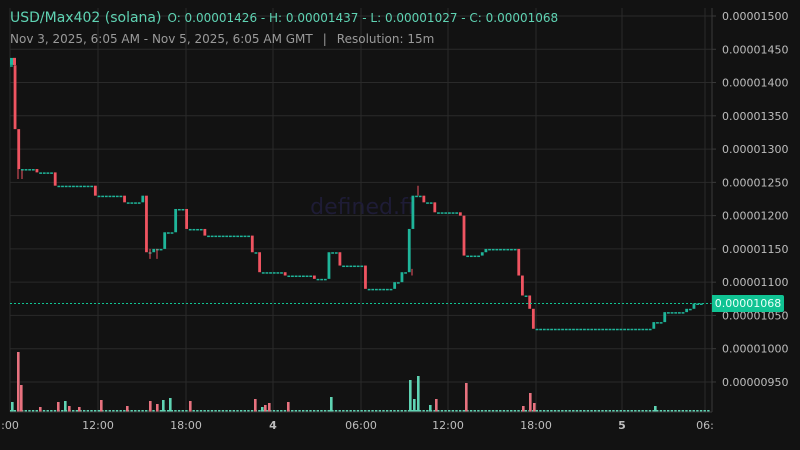 This screenshot has width=800, height=450. Describe the element at coordinates (755, 49) in the screenshot. I see `price-tick-label: 0.00001450` at that location.